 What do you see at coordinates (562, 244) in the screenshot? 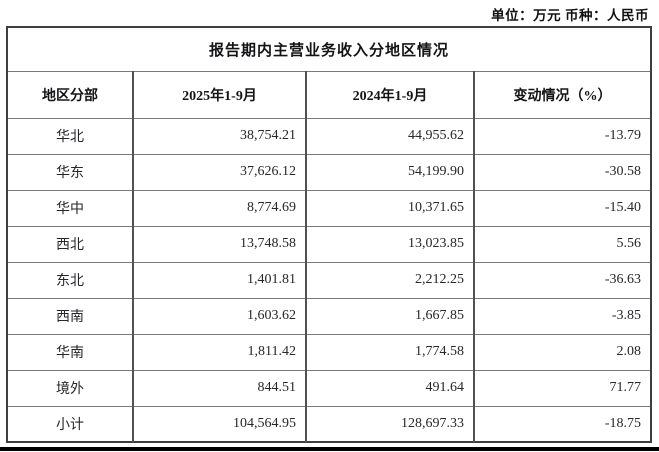
I see `change-cell: 5.56` at bounding box center [562, 244].